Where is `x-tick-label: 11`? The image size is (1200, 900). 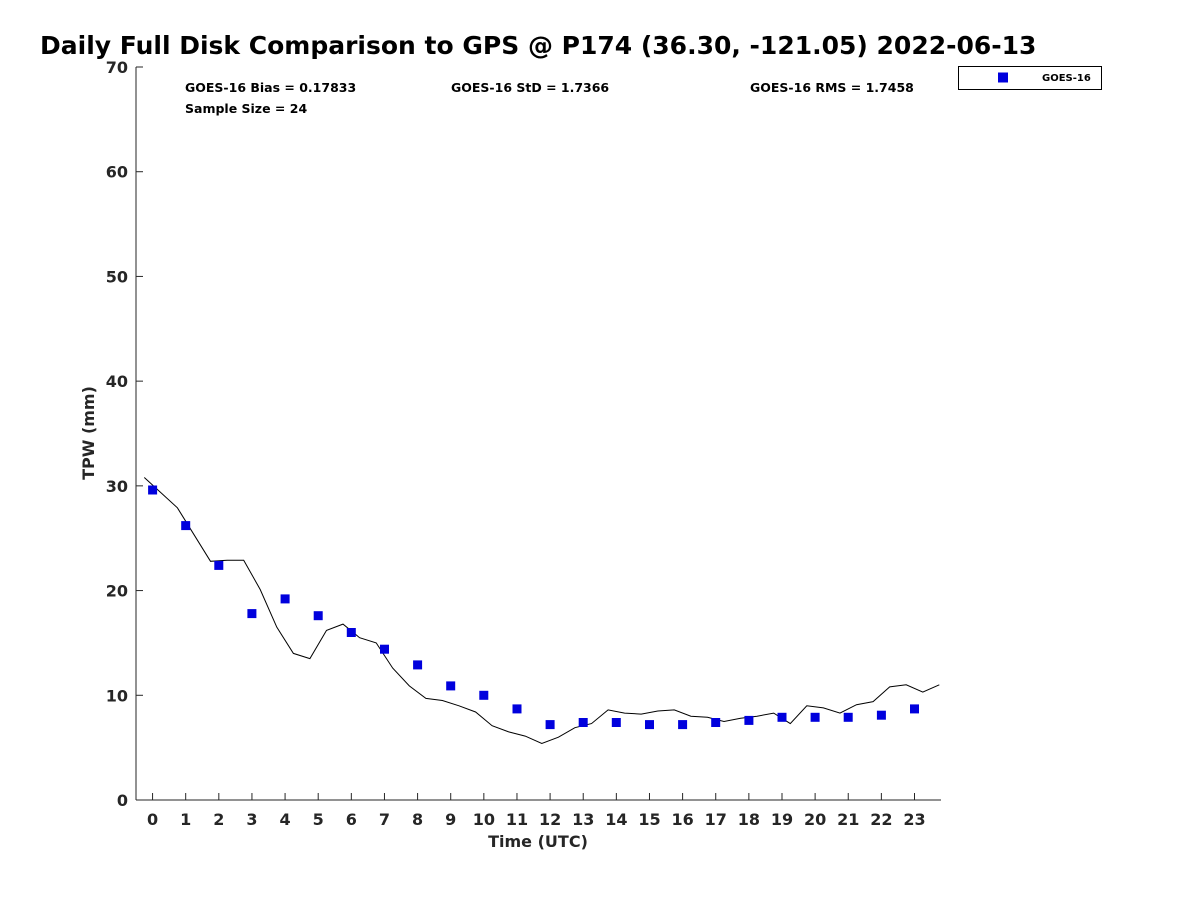
x-tick-label: 11 is located at coordinates (517, 819).